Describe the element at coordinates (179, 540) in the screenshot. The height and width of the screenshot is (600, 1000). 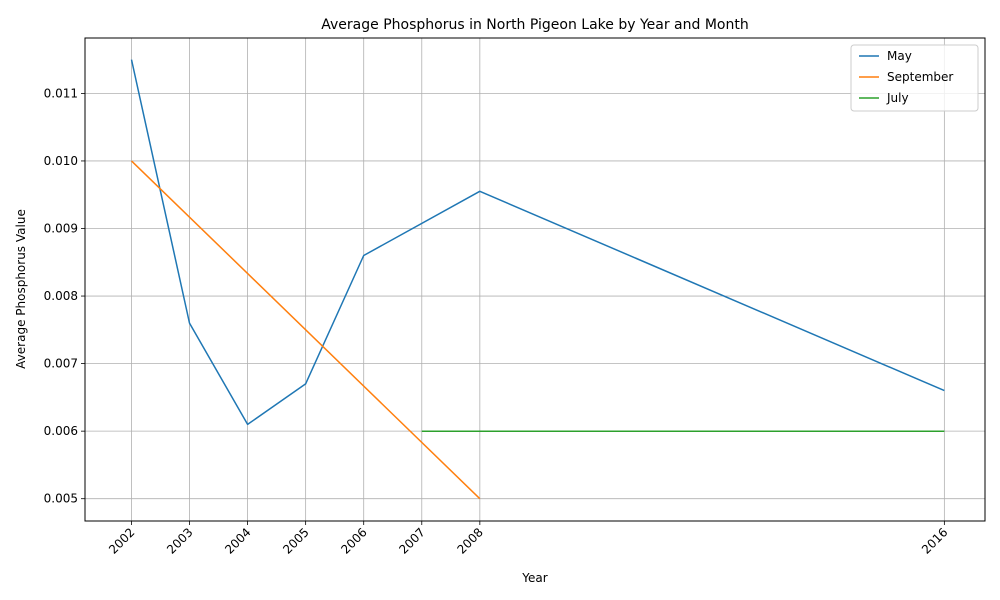
I see `x-tick-label: 2003` at that location.